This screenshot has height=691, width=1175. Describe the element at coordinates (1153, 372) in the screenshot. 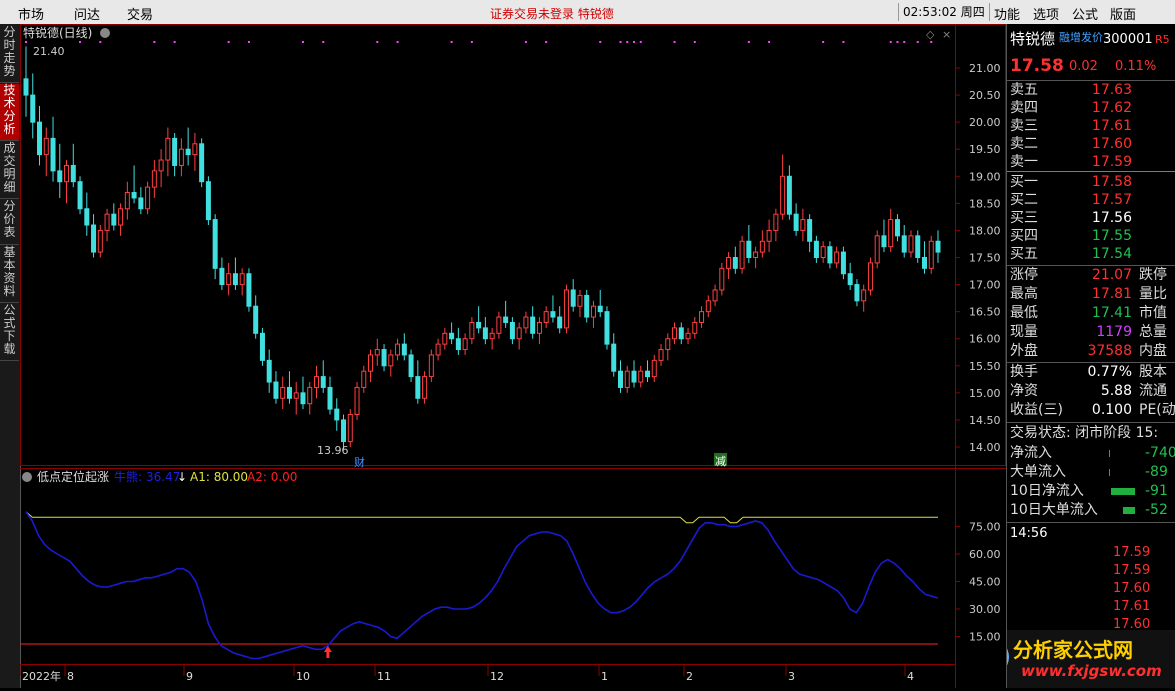

I see `stat2-label-2: 股本` at that location.